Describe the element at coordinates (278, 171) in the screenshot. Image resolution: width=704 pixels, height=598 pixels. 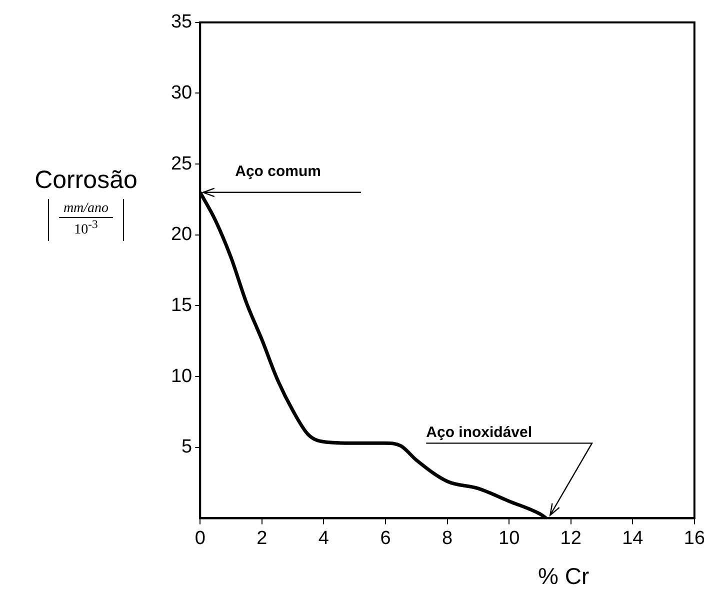
I see `annotation: Aço comum` at that location.